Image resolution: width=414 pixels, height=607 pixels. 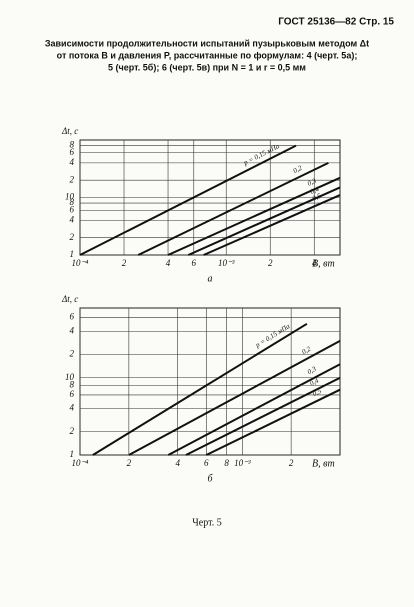 What do you see at coordinates (336, 22) in the screenshot?
I see `page-header: ГОСТ 25136—82 Стр. 15` at bounding box center [336, 22].